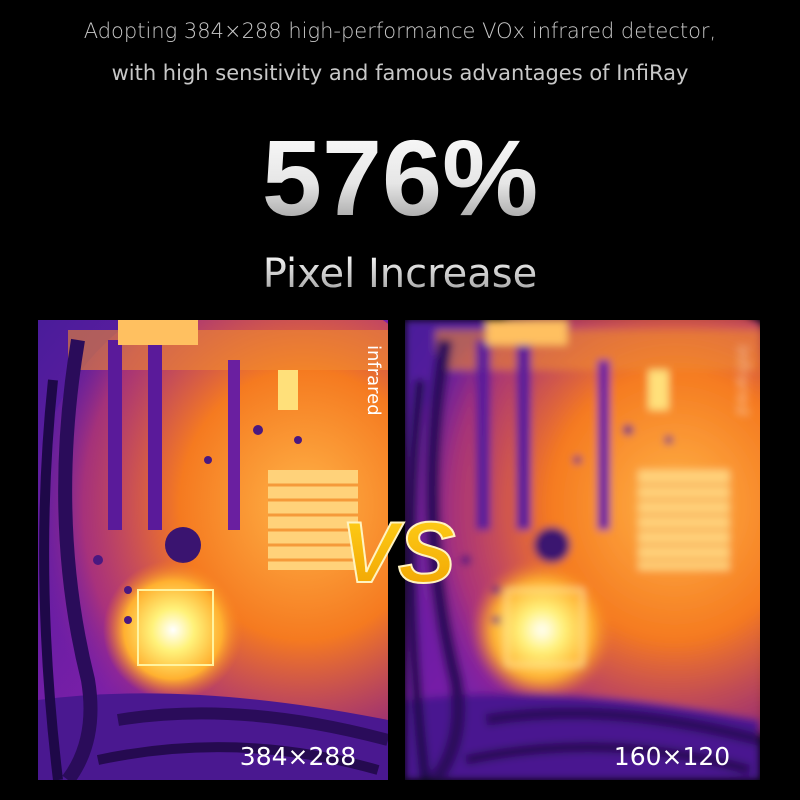  I want to click on vs-label: VS, so click(398, 553).